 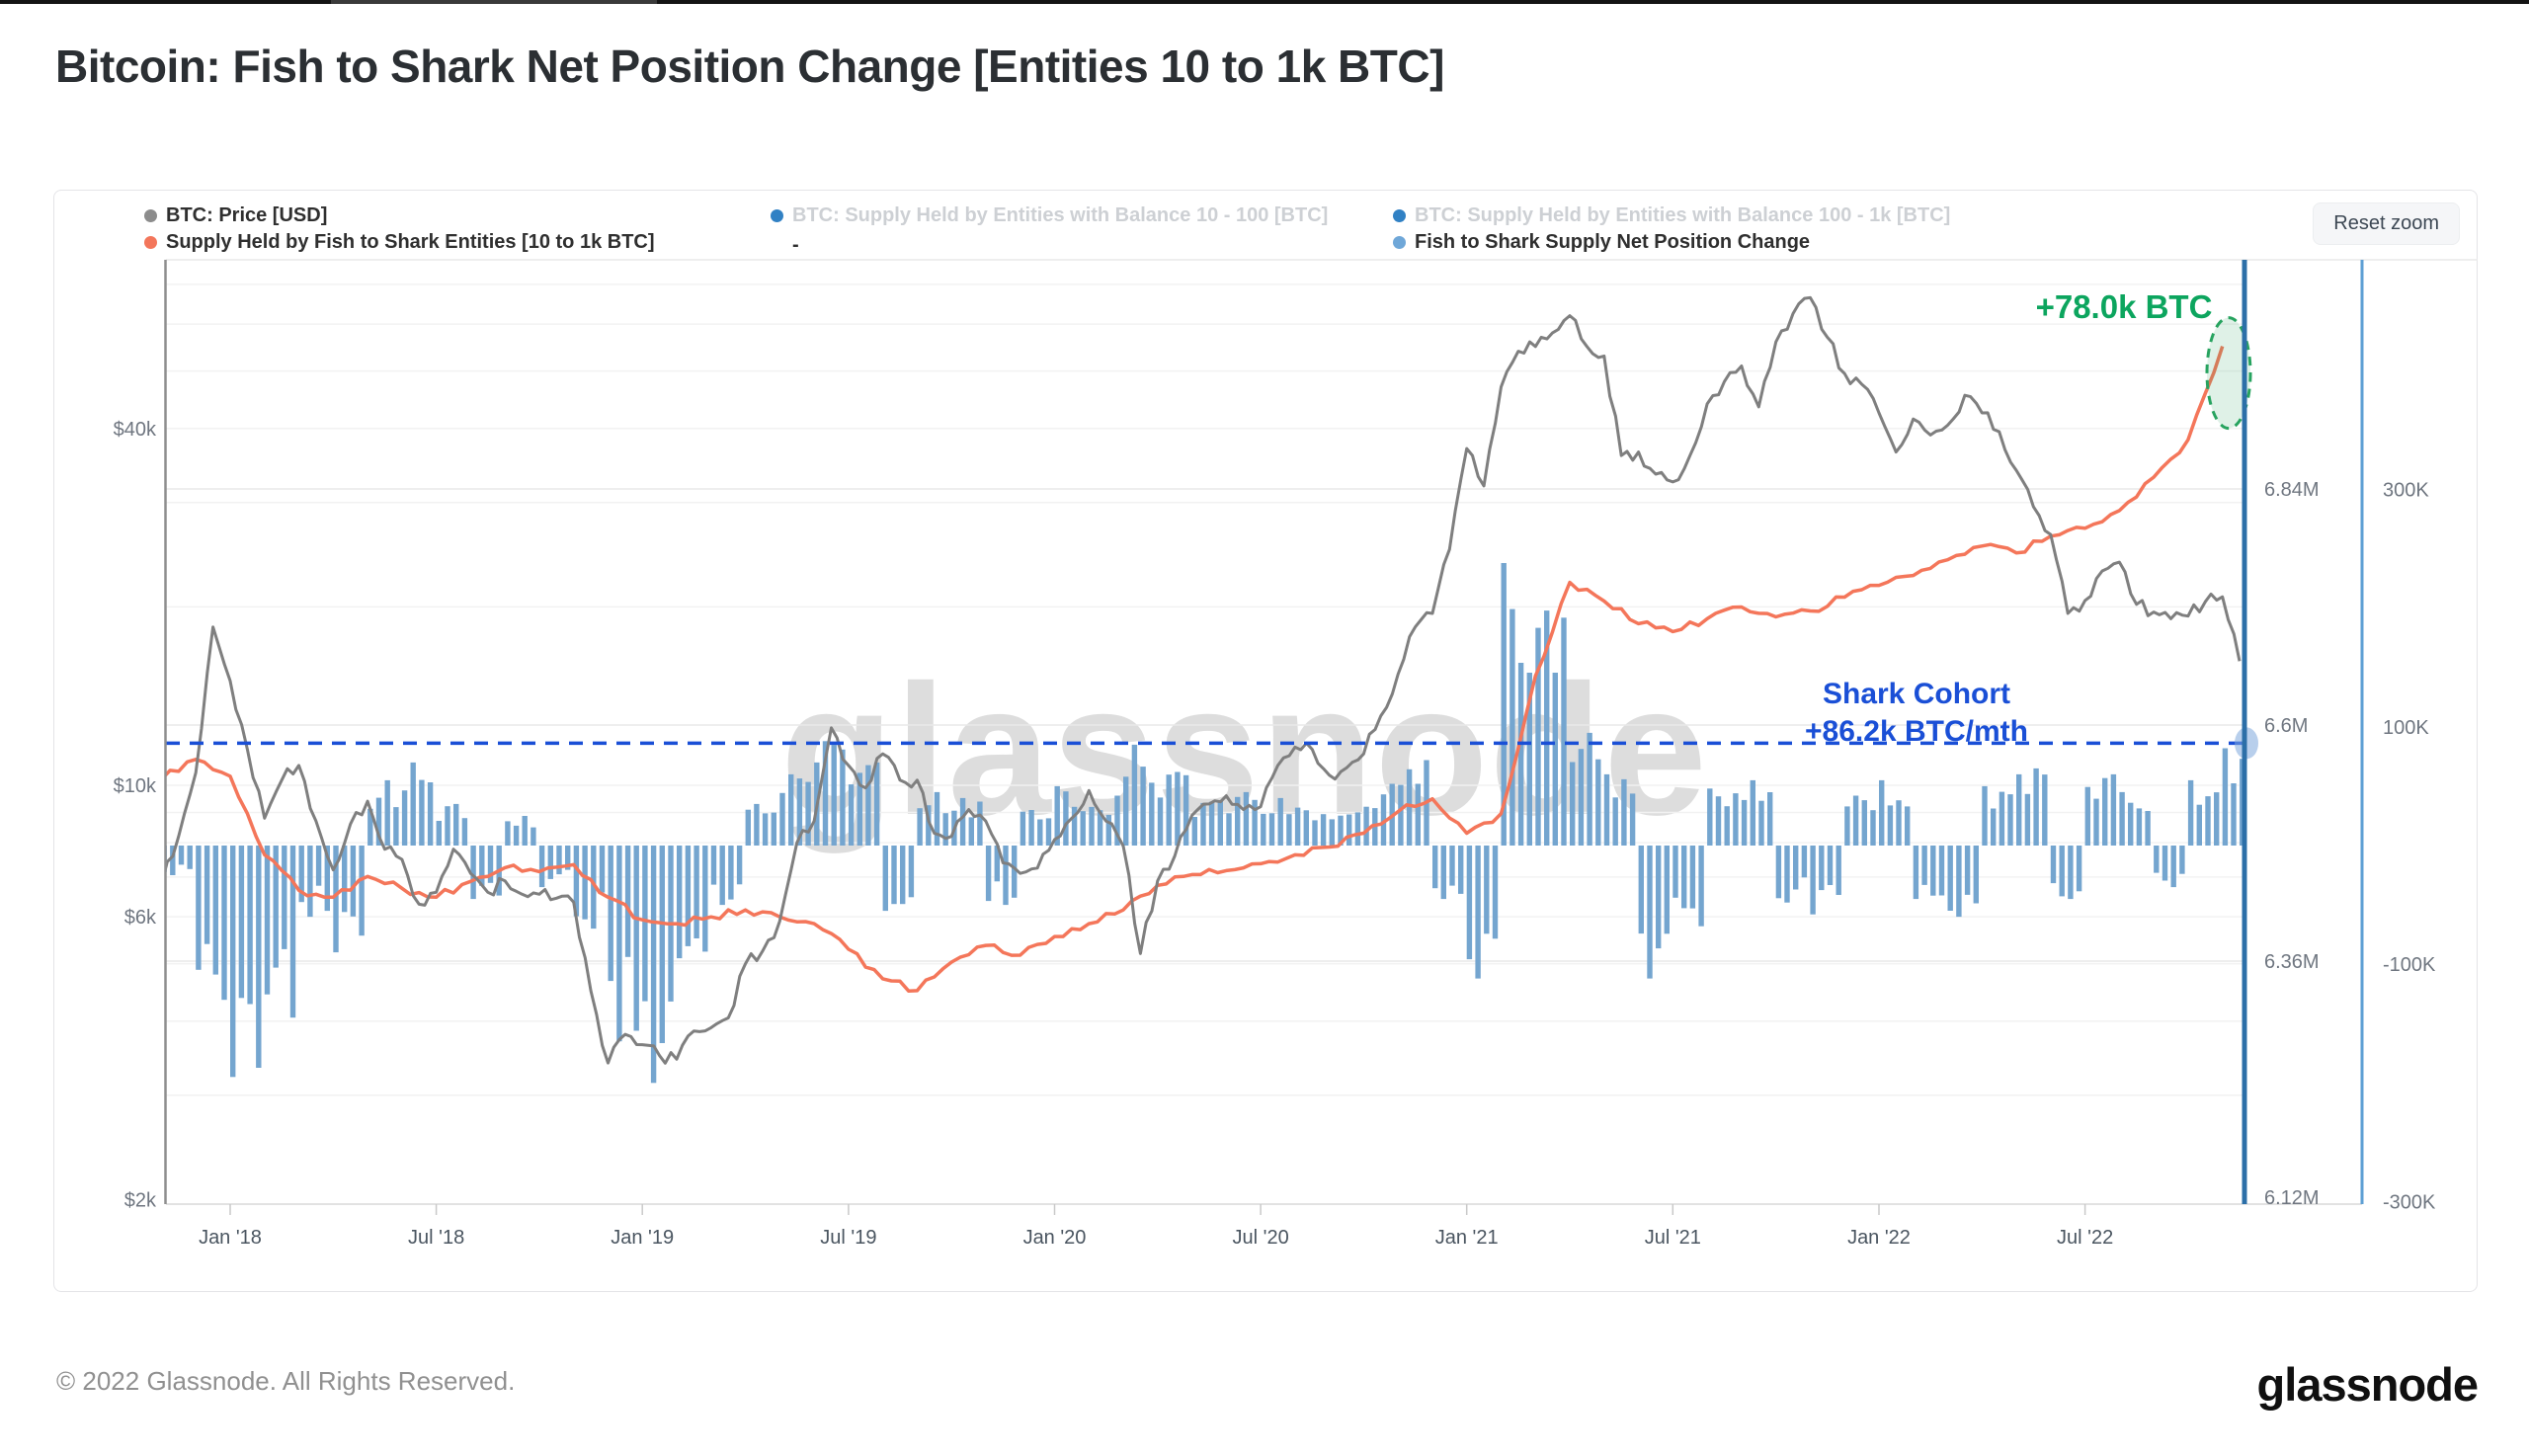 What do you see at coordinates (135, 430) in the screenshot?
I see `svg-text: $40k` at bounding box center [135, 430].